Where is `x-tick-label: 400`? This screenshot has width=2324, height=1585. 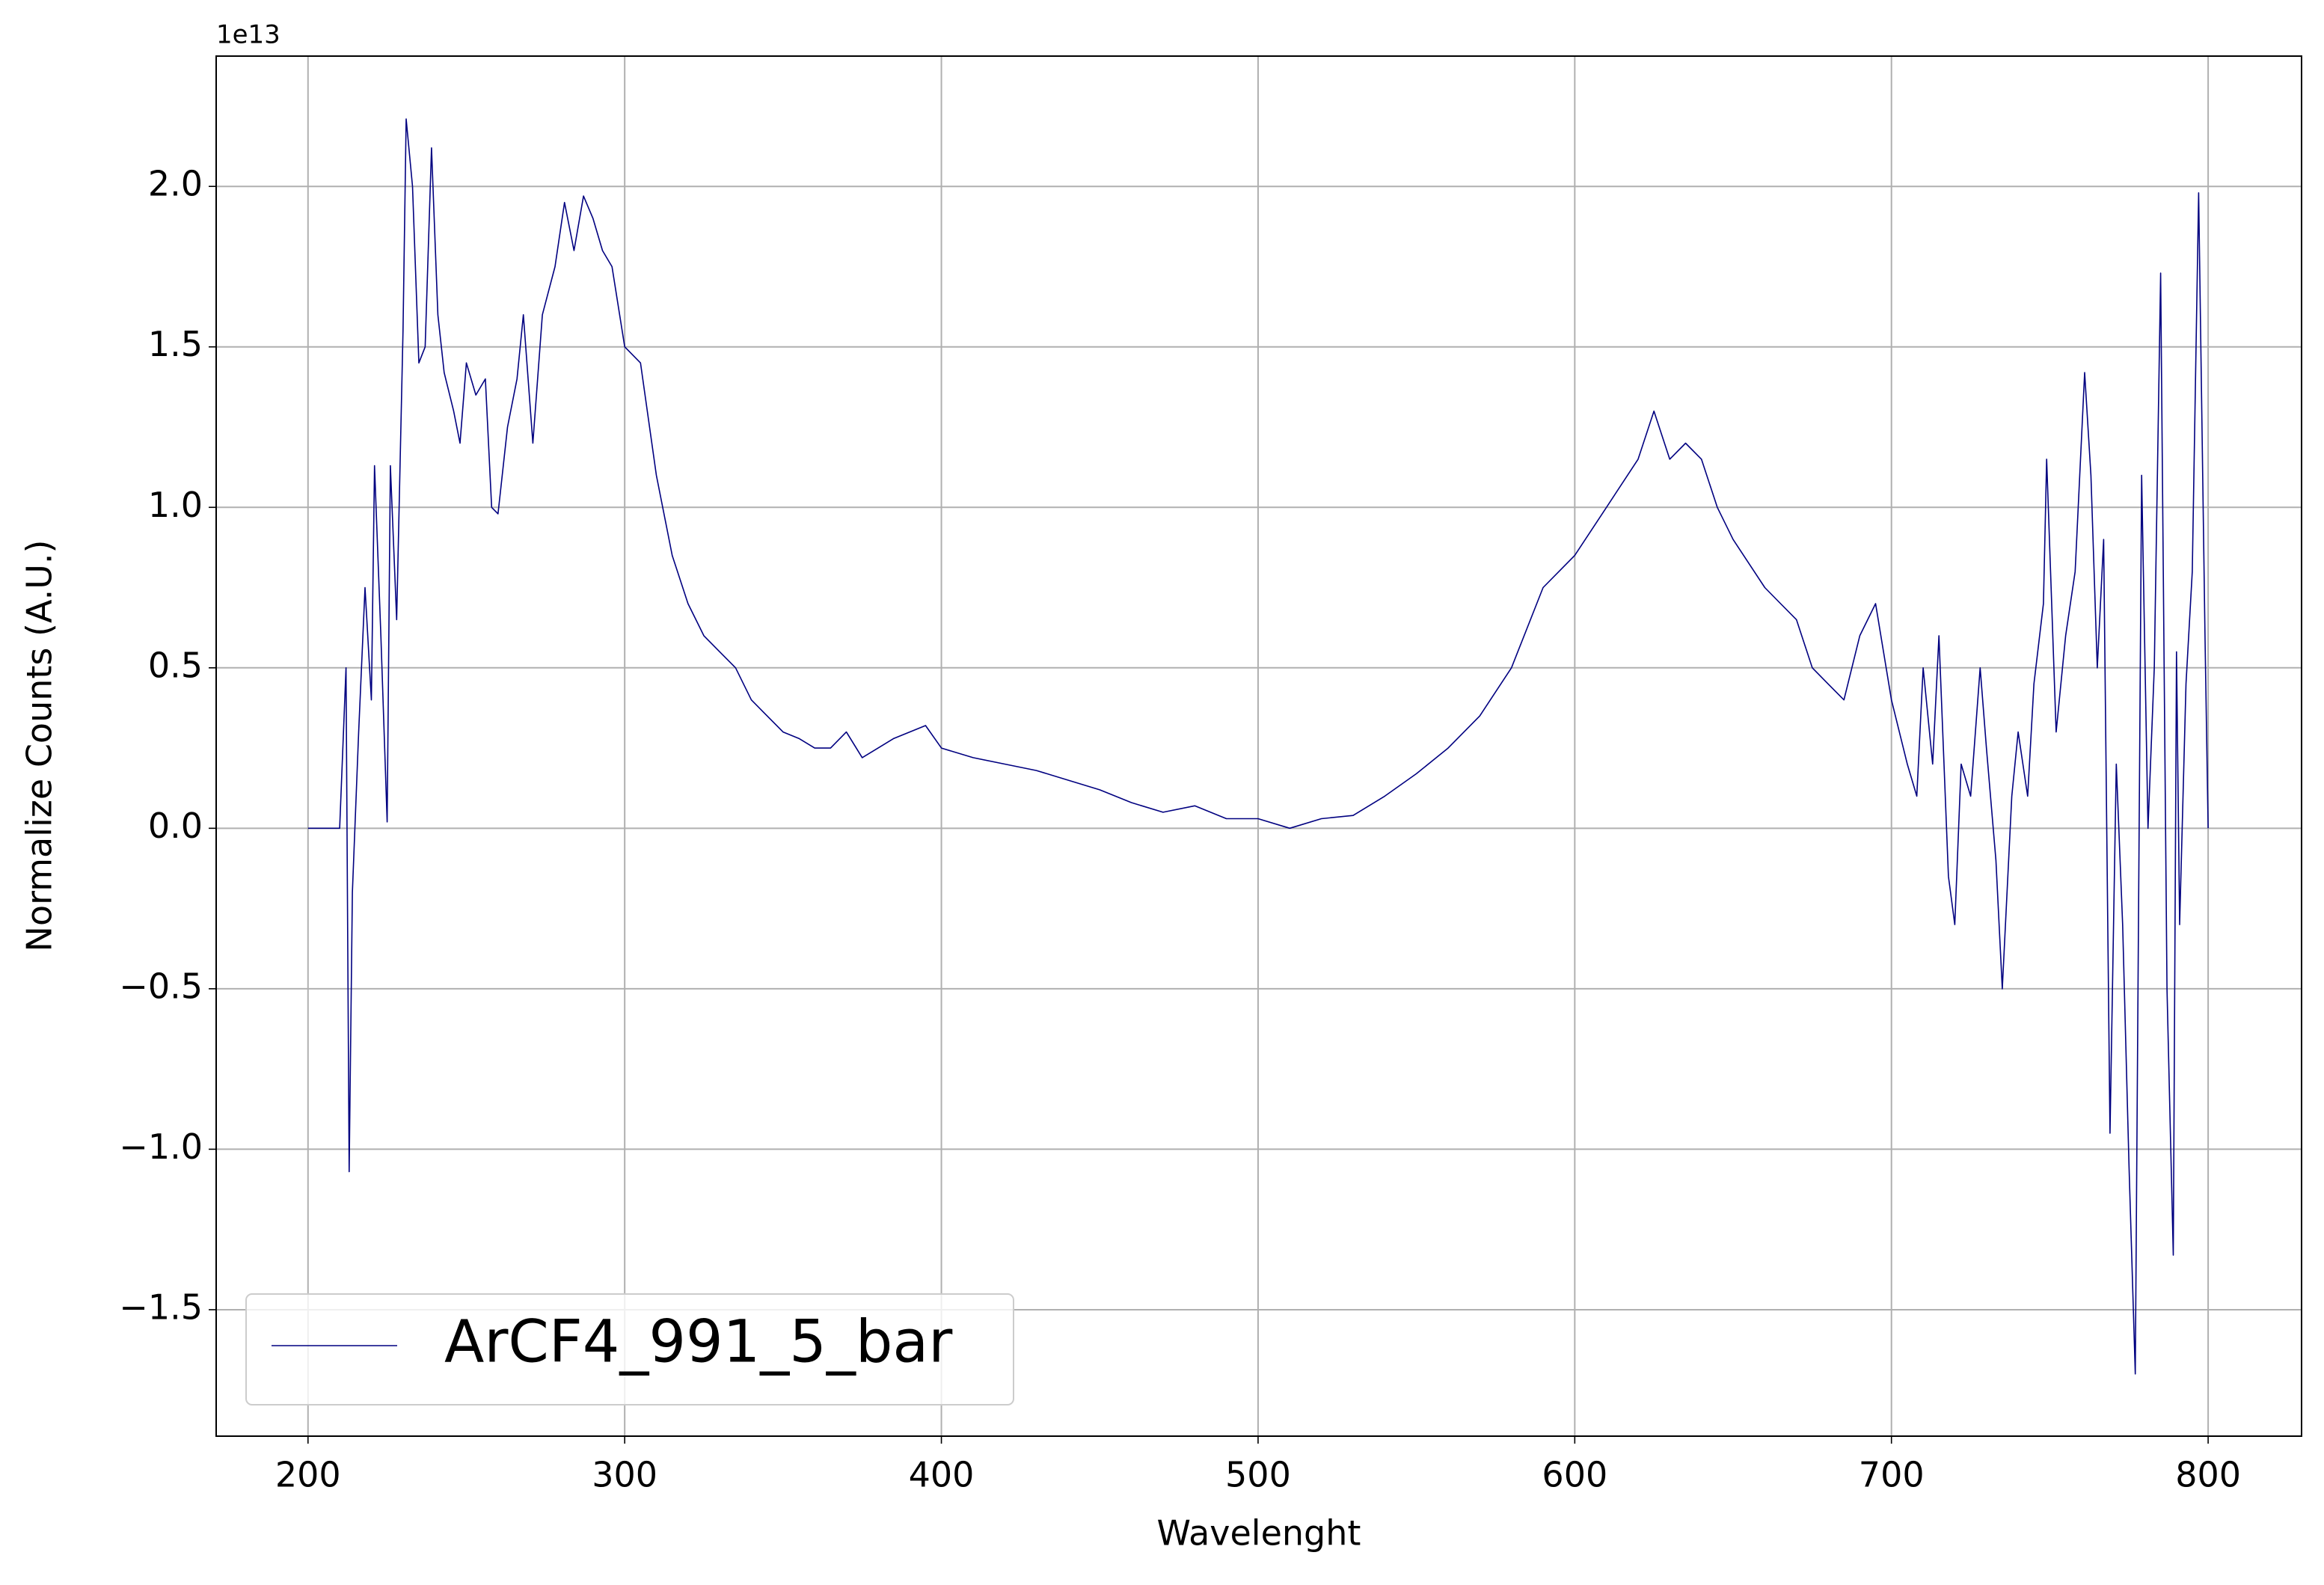 x-tick-label: 400 is located at coordinates (942, 1475).